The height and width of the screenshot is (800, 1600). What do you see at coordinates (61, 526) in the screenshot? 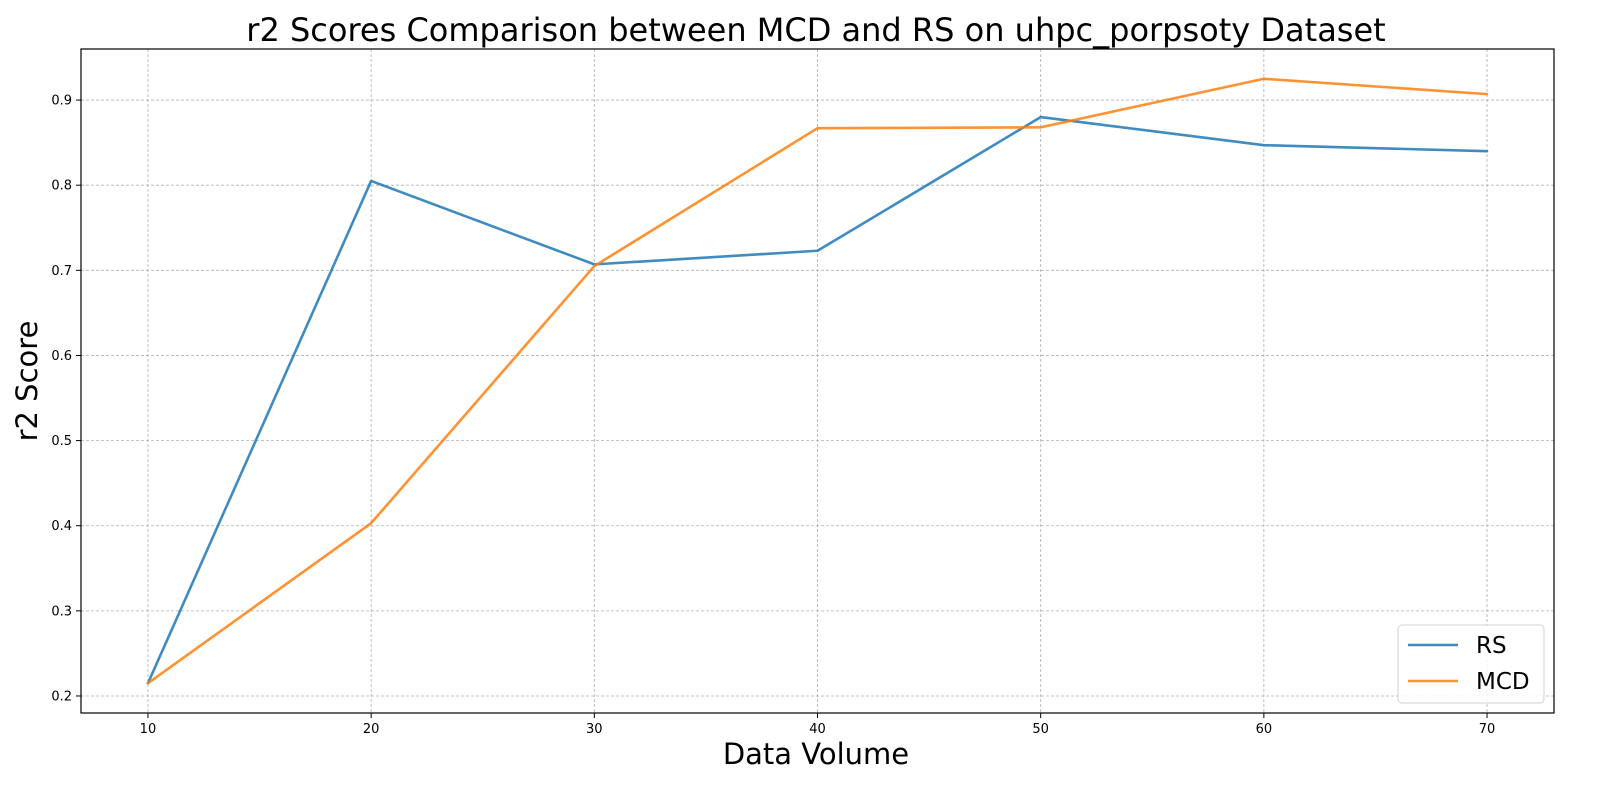
I see `y-tick-label: 0.4` at bounding box center [61, 526].